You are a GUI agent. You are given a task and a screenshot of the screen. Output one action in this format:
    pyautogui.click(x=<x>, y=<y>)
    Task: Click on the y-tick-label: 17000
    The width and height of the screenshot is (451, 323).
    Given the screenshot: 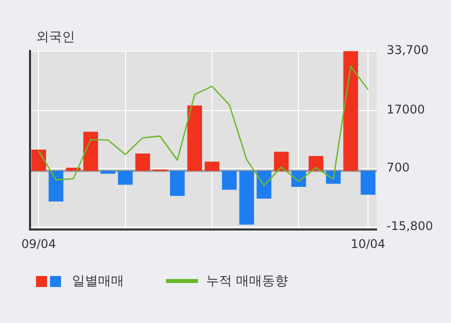 What is the action you would take?
    pyautogui.click(x=405, y=109)
    